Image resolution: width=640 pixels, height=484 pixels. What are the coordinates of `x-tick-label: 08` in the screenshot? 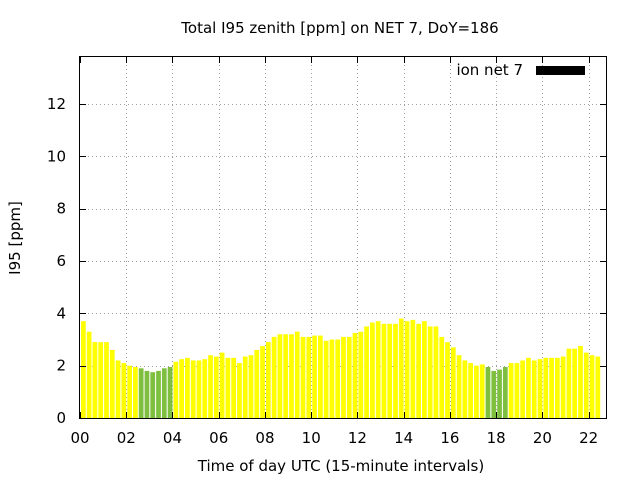 It's located at (264, 438).